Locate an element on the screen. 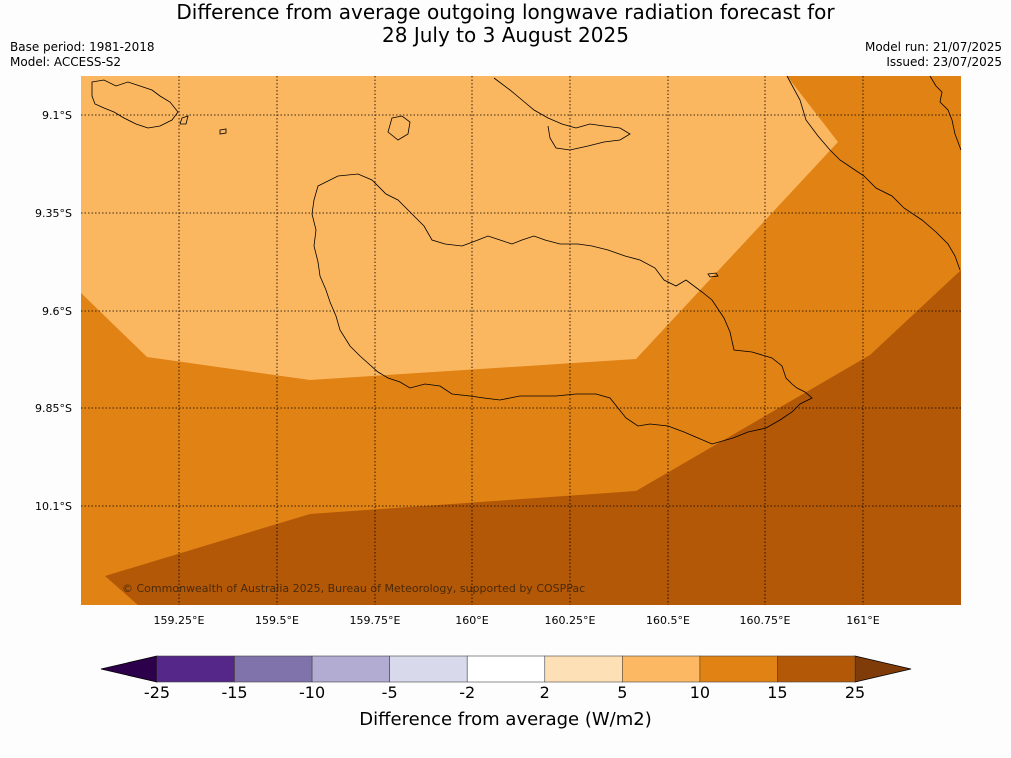 The height and width of the screenshot is (758, 1011). lat-label: 9.6°S is located at coordinates (57, 311).